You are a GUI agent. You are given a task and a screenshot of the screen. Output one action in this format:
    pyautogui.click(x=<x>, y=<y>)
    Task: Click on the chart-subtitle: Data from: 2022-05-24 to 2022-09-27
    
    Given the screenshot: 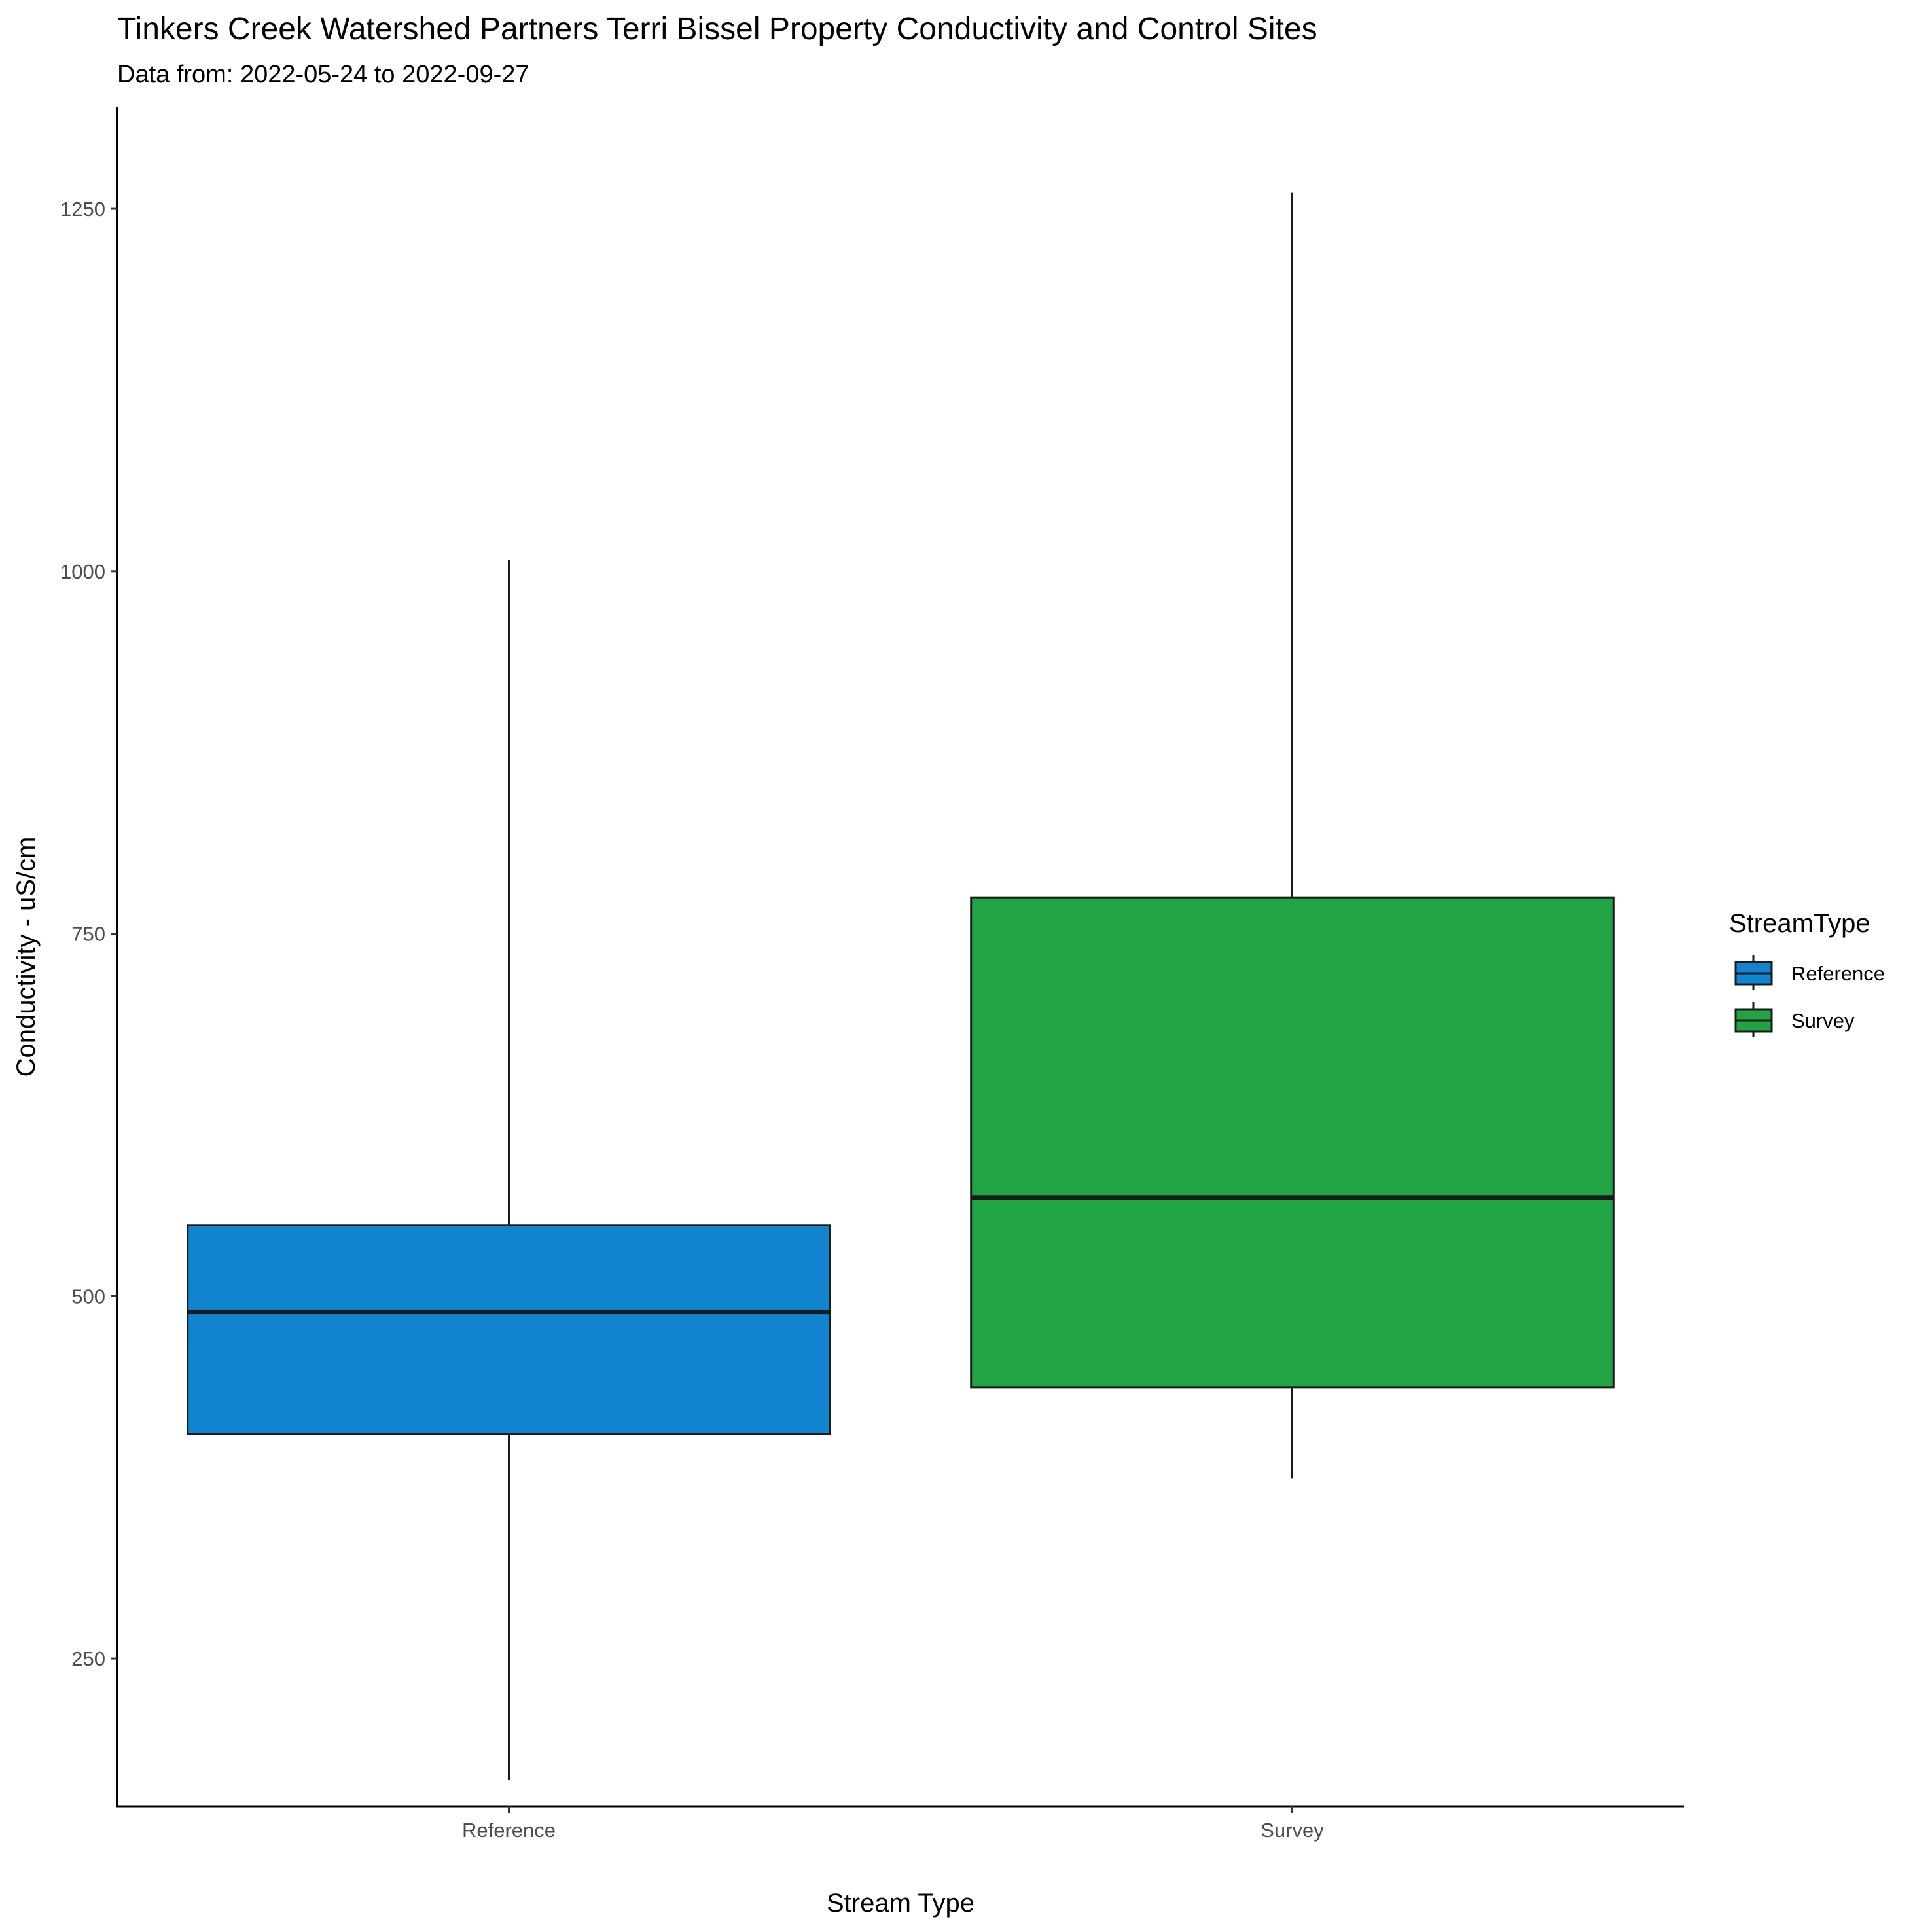 What is the action you would take?
    pyautogui.click(x=323, y=74)
    